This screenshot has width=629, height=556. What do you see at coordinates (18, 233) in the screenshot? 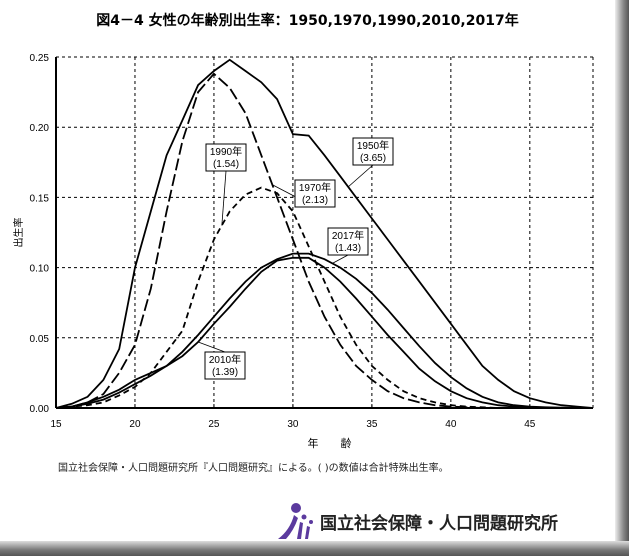
I see `y-axis-label: 出生率` at bounding box center [18, 233].